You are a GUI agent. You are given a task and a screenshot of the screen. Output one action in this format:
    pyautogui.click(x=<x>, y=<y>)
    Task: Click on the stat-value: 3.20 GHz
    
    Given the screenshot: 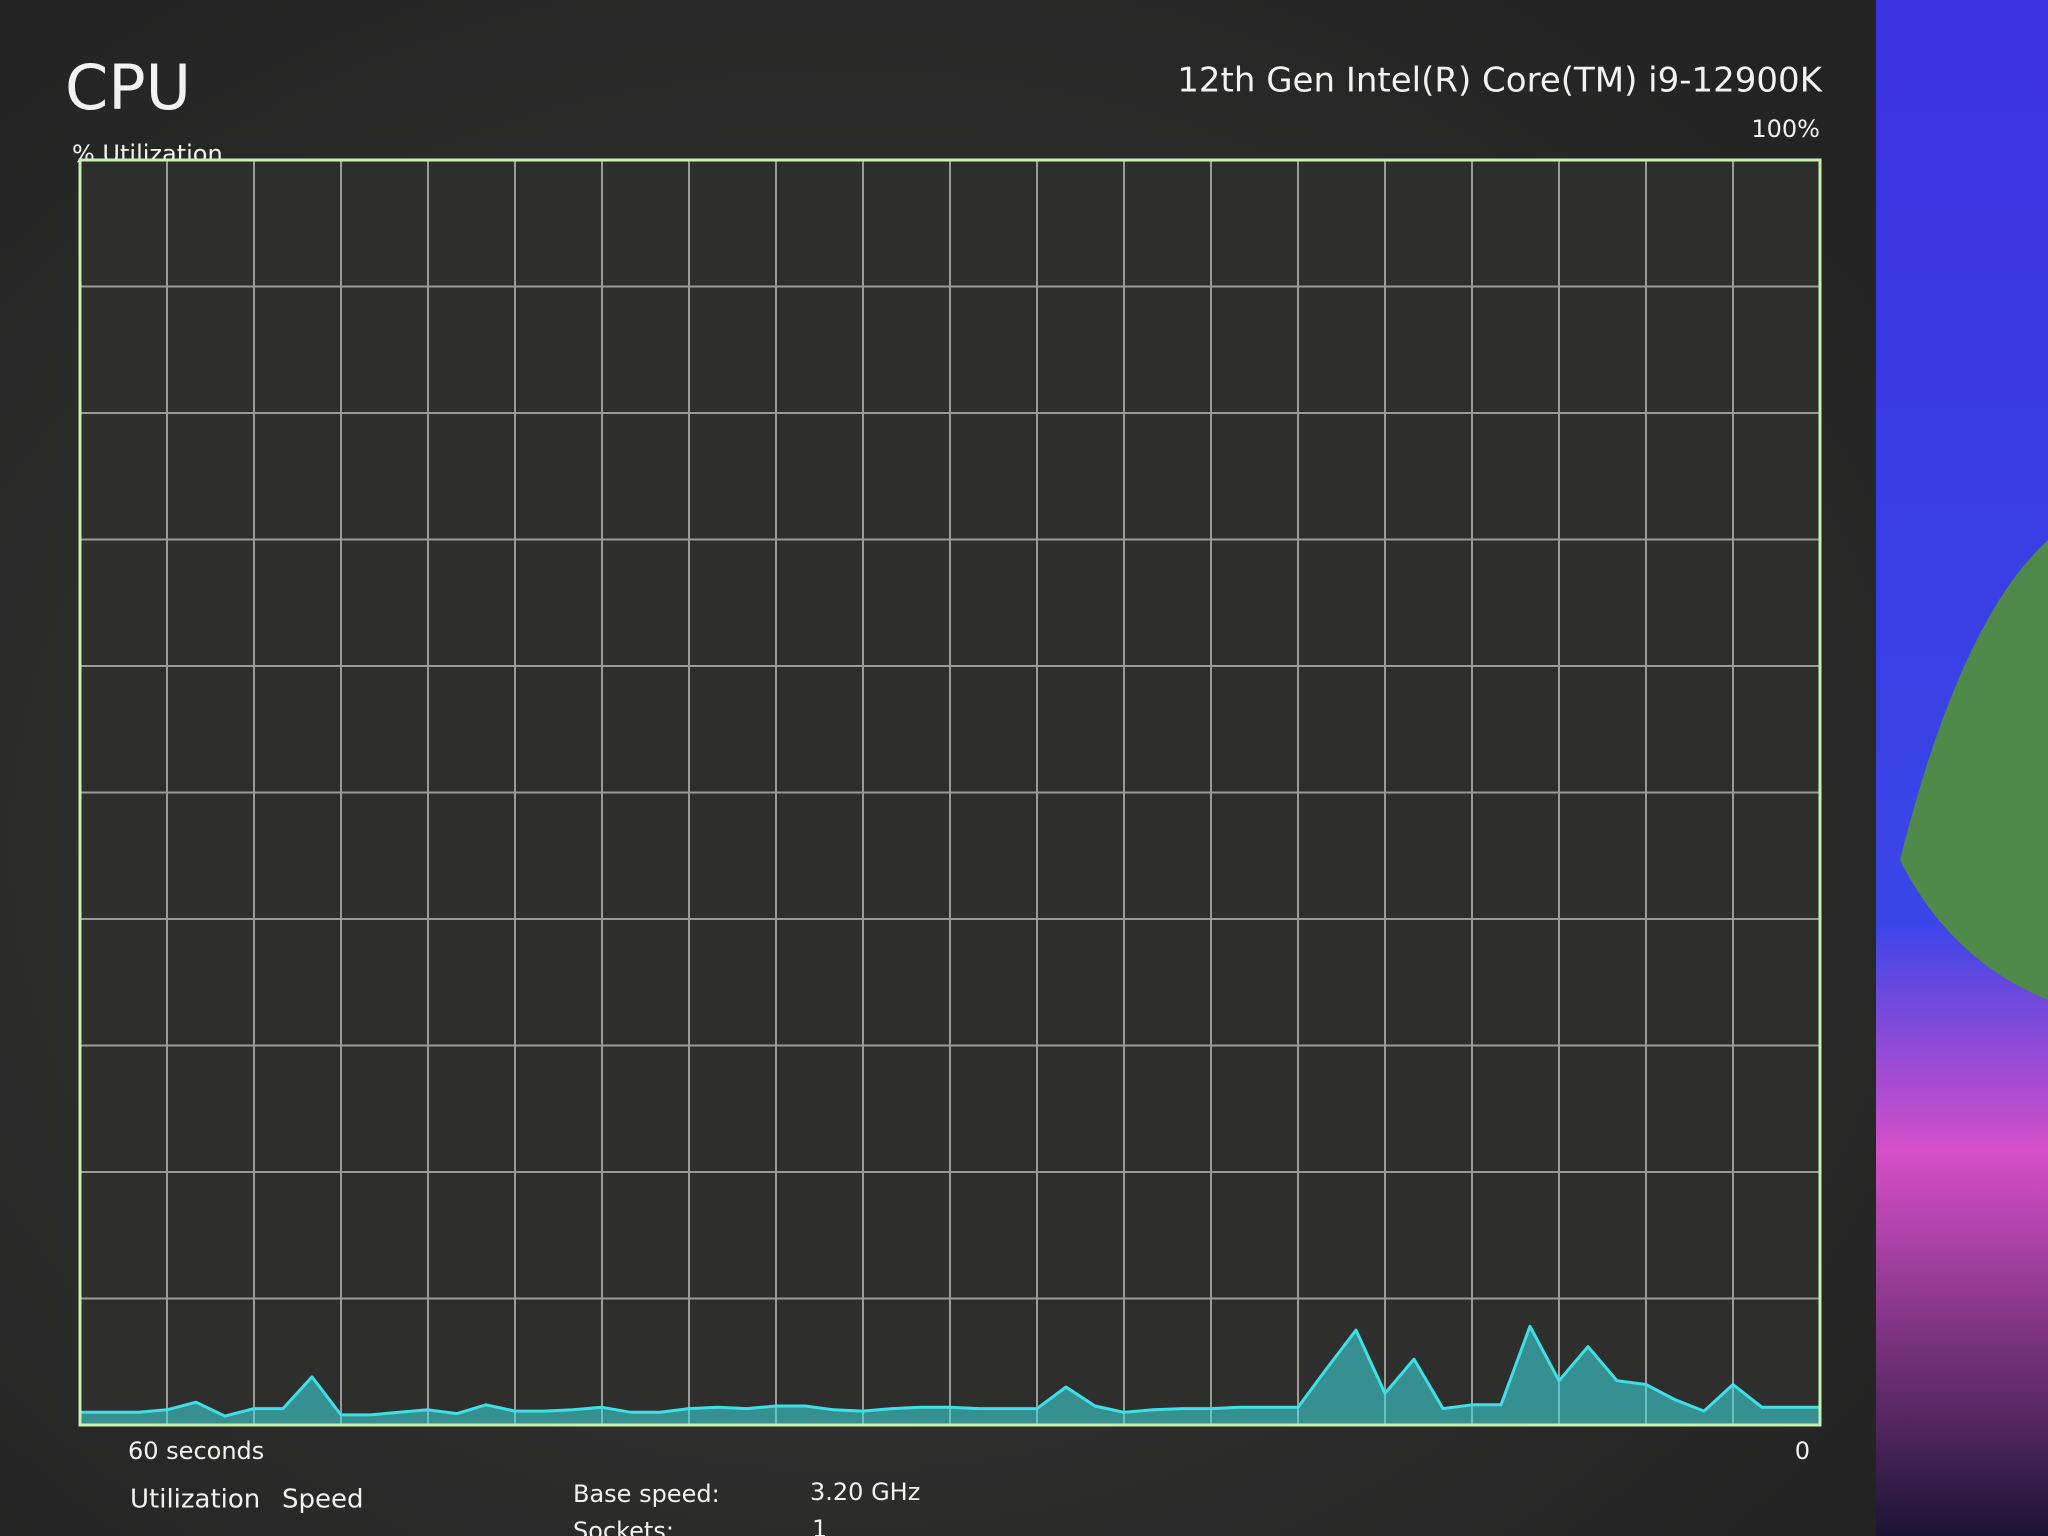 What is the action you would take?
    pyautogui.click(x=865, y=1492)
    